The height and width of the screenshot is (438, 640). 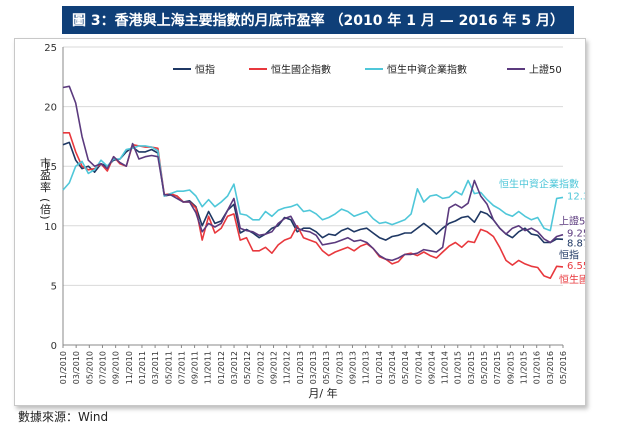 I want to click on x-tick-label: 09/2014, so click(x=431, y=367).